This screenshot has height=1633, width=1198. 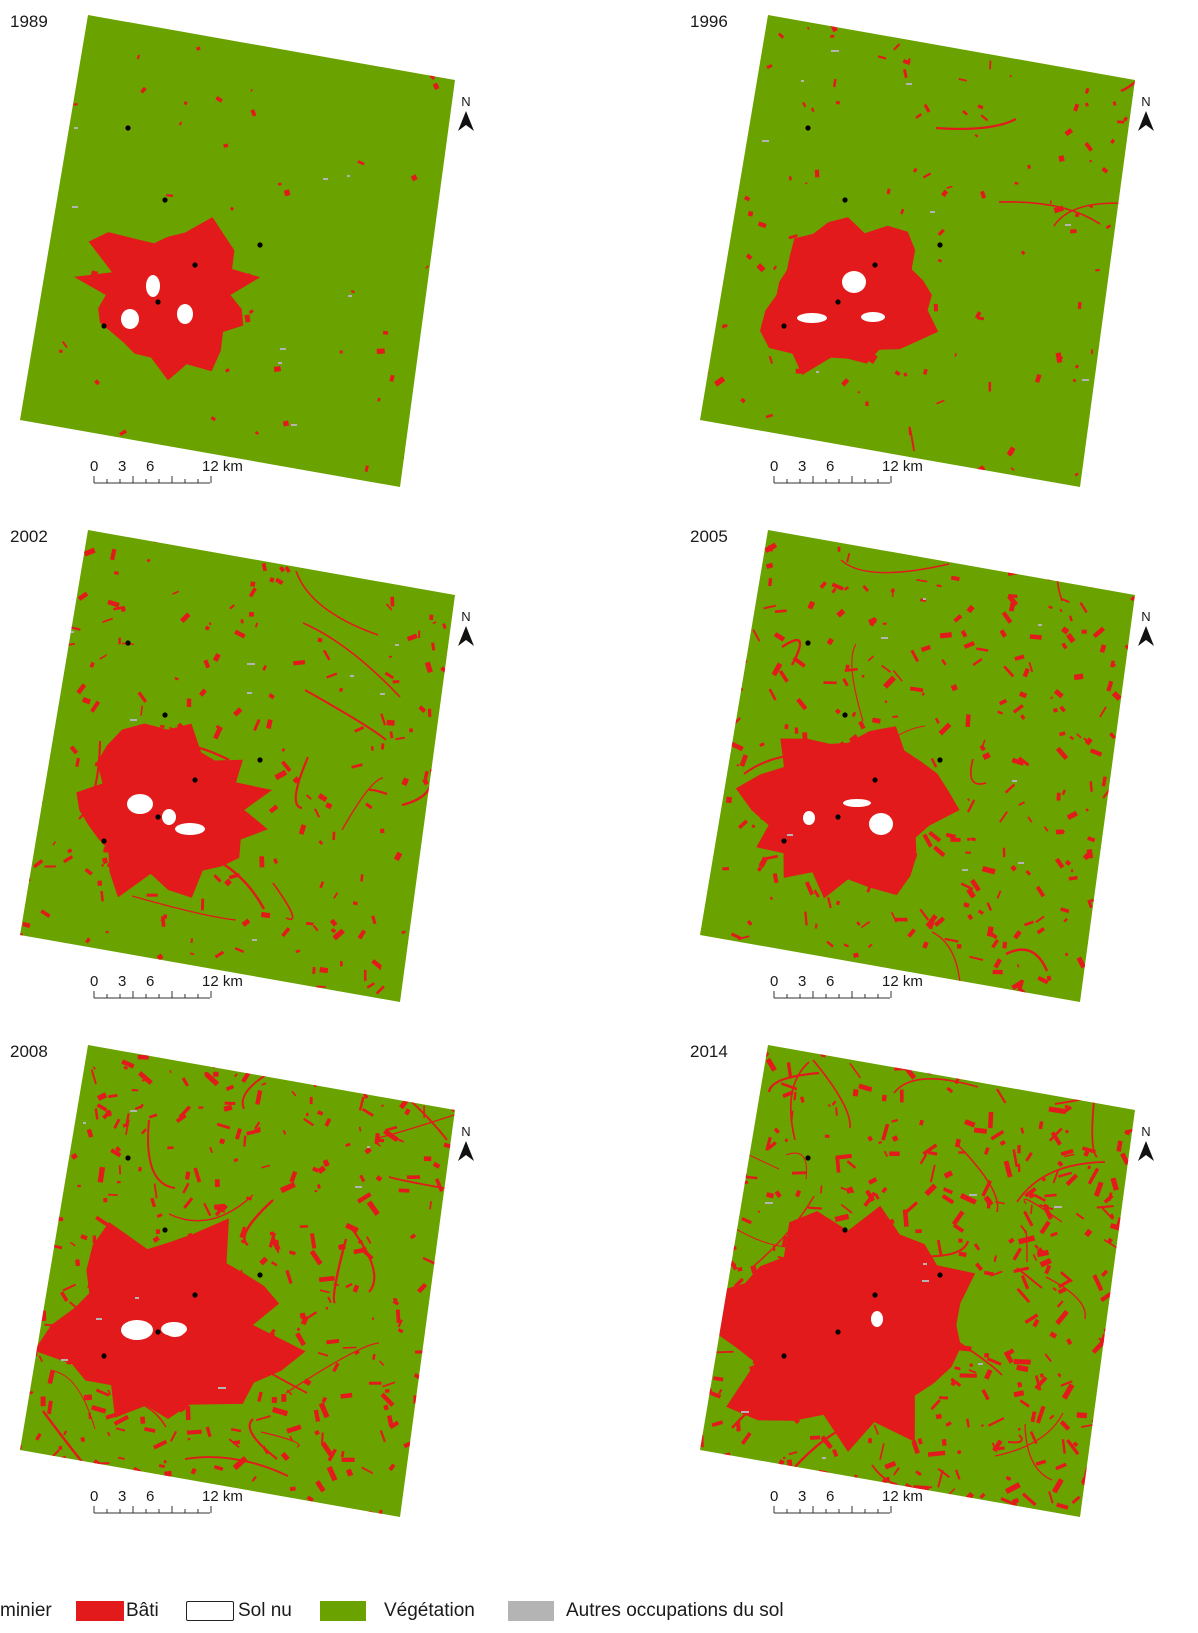 What do you see at coordinates (466, 1151) in the screenshot?
I see `north-arrow-icon` at bounding box center [466, 1151].